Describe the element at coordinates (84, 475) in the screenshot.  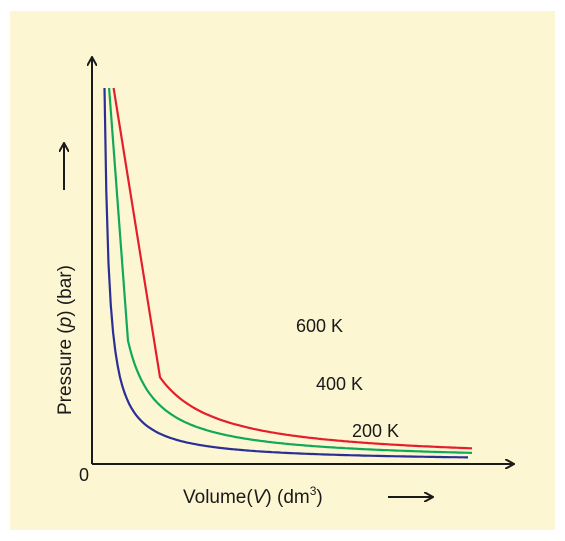
I see `origin-label: 0` at that location.